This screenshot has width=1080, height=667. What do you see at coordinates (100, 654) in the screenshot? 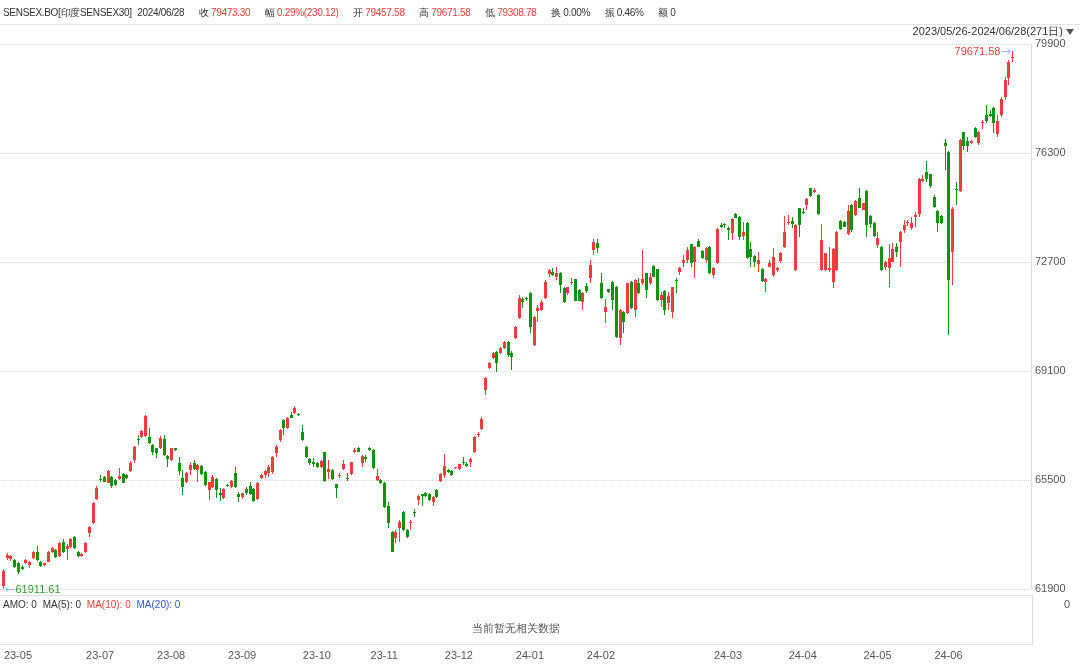
I see `x-tick-label: 23-07` at bounding box center [100, 654].